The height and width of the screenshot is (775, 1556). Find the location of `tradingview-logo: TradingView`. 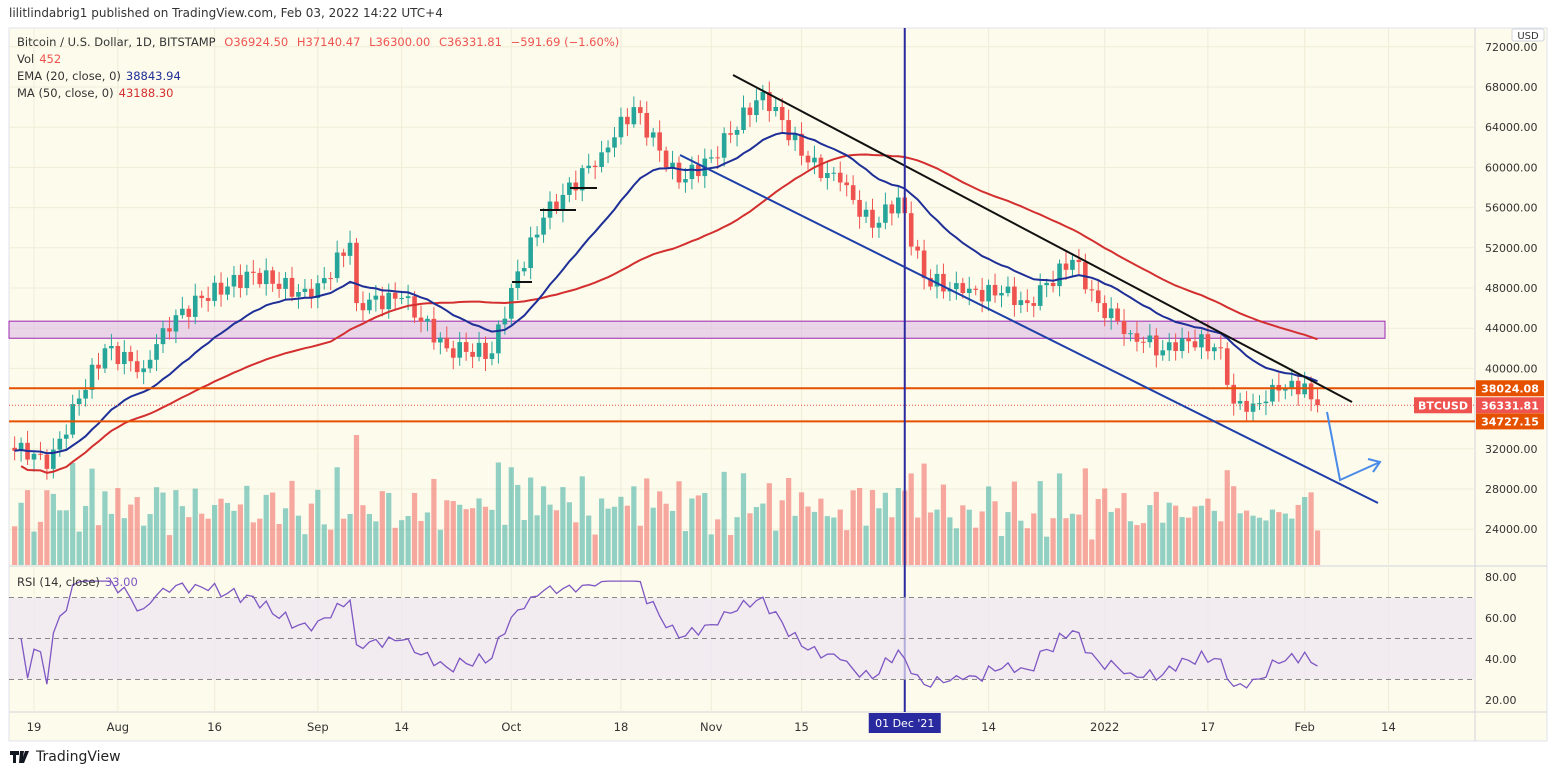

tradingview-logo: TradingView is located at coordinates (65, 757).